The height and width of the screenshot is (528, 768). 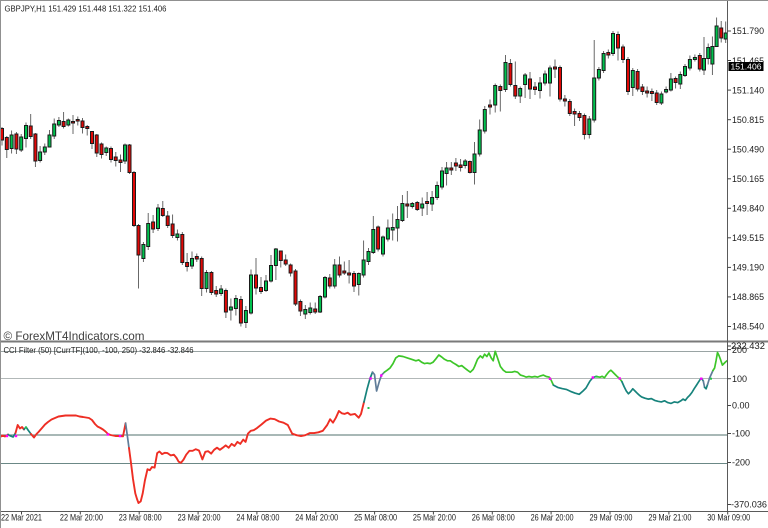 What do you see at coordinates (739, 379) in the screenshot?
I see `svg-text: 100` at bounding box center [739, 379].